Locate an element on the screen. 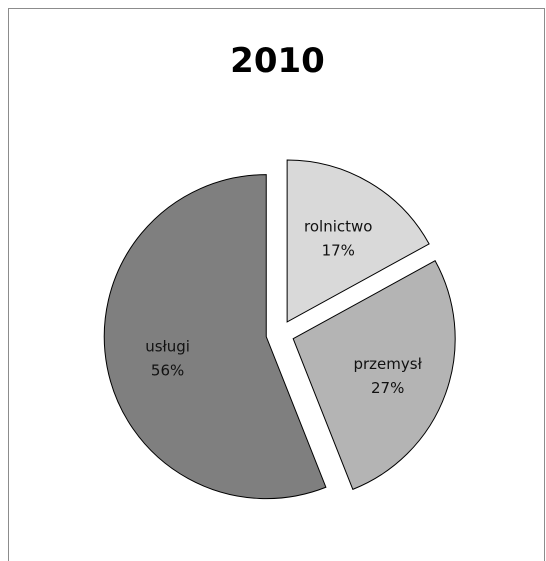 Image resolution: width=546 pixels, height=561 pixels. slice-value-1: 27% is located at coordinates (387, 388).